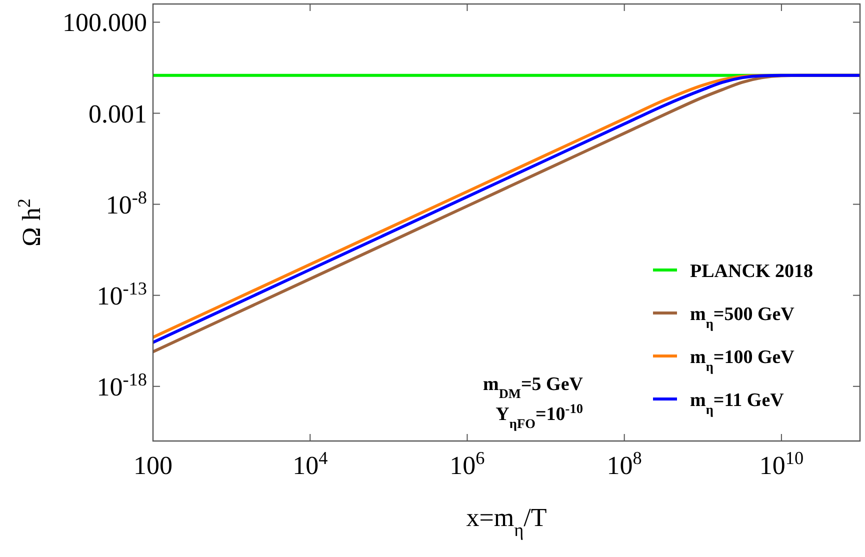 The image size is (865, 557). Describe the element at coordinates (153, 465) in the screenshot. I see `x-tick-label: 100` at that location.